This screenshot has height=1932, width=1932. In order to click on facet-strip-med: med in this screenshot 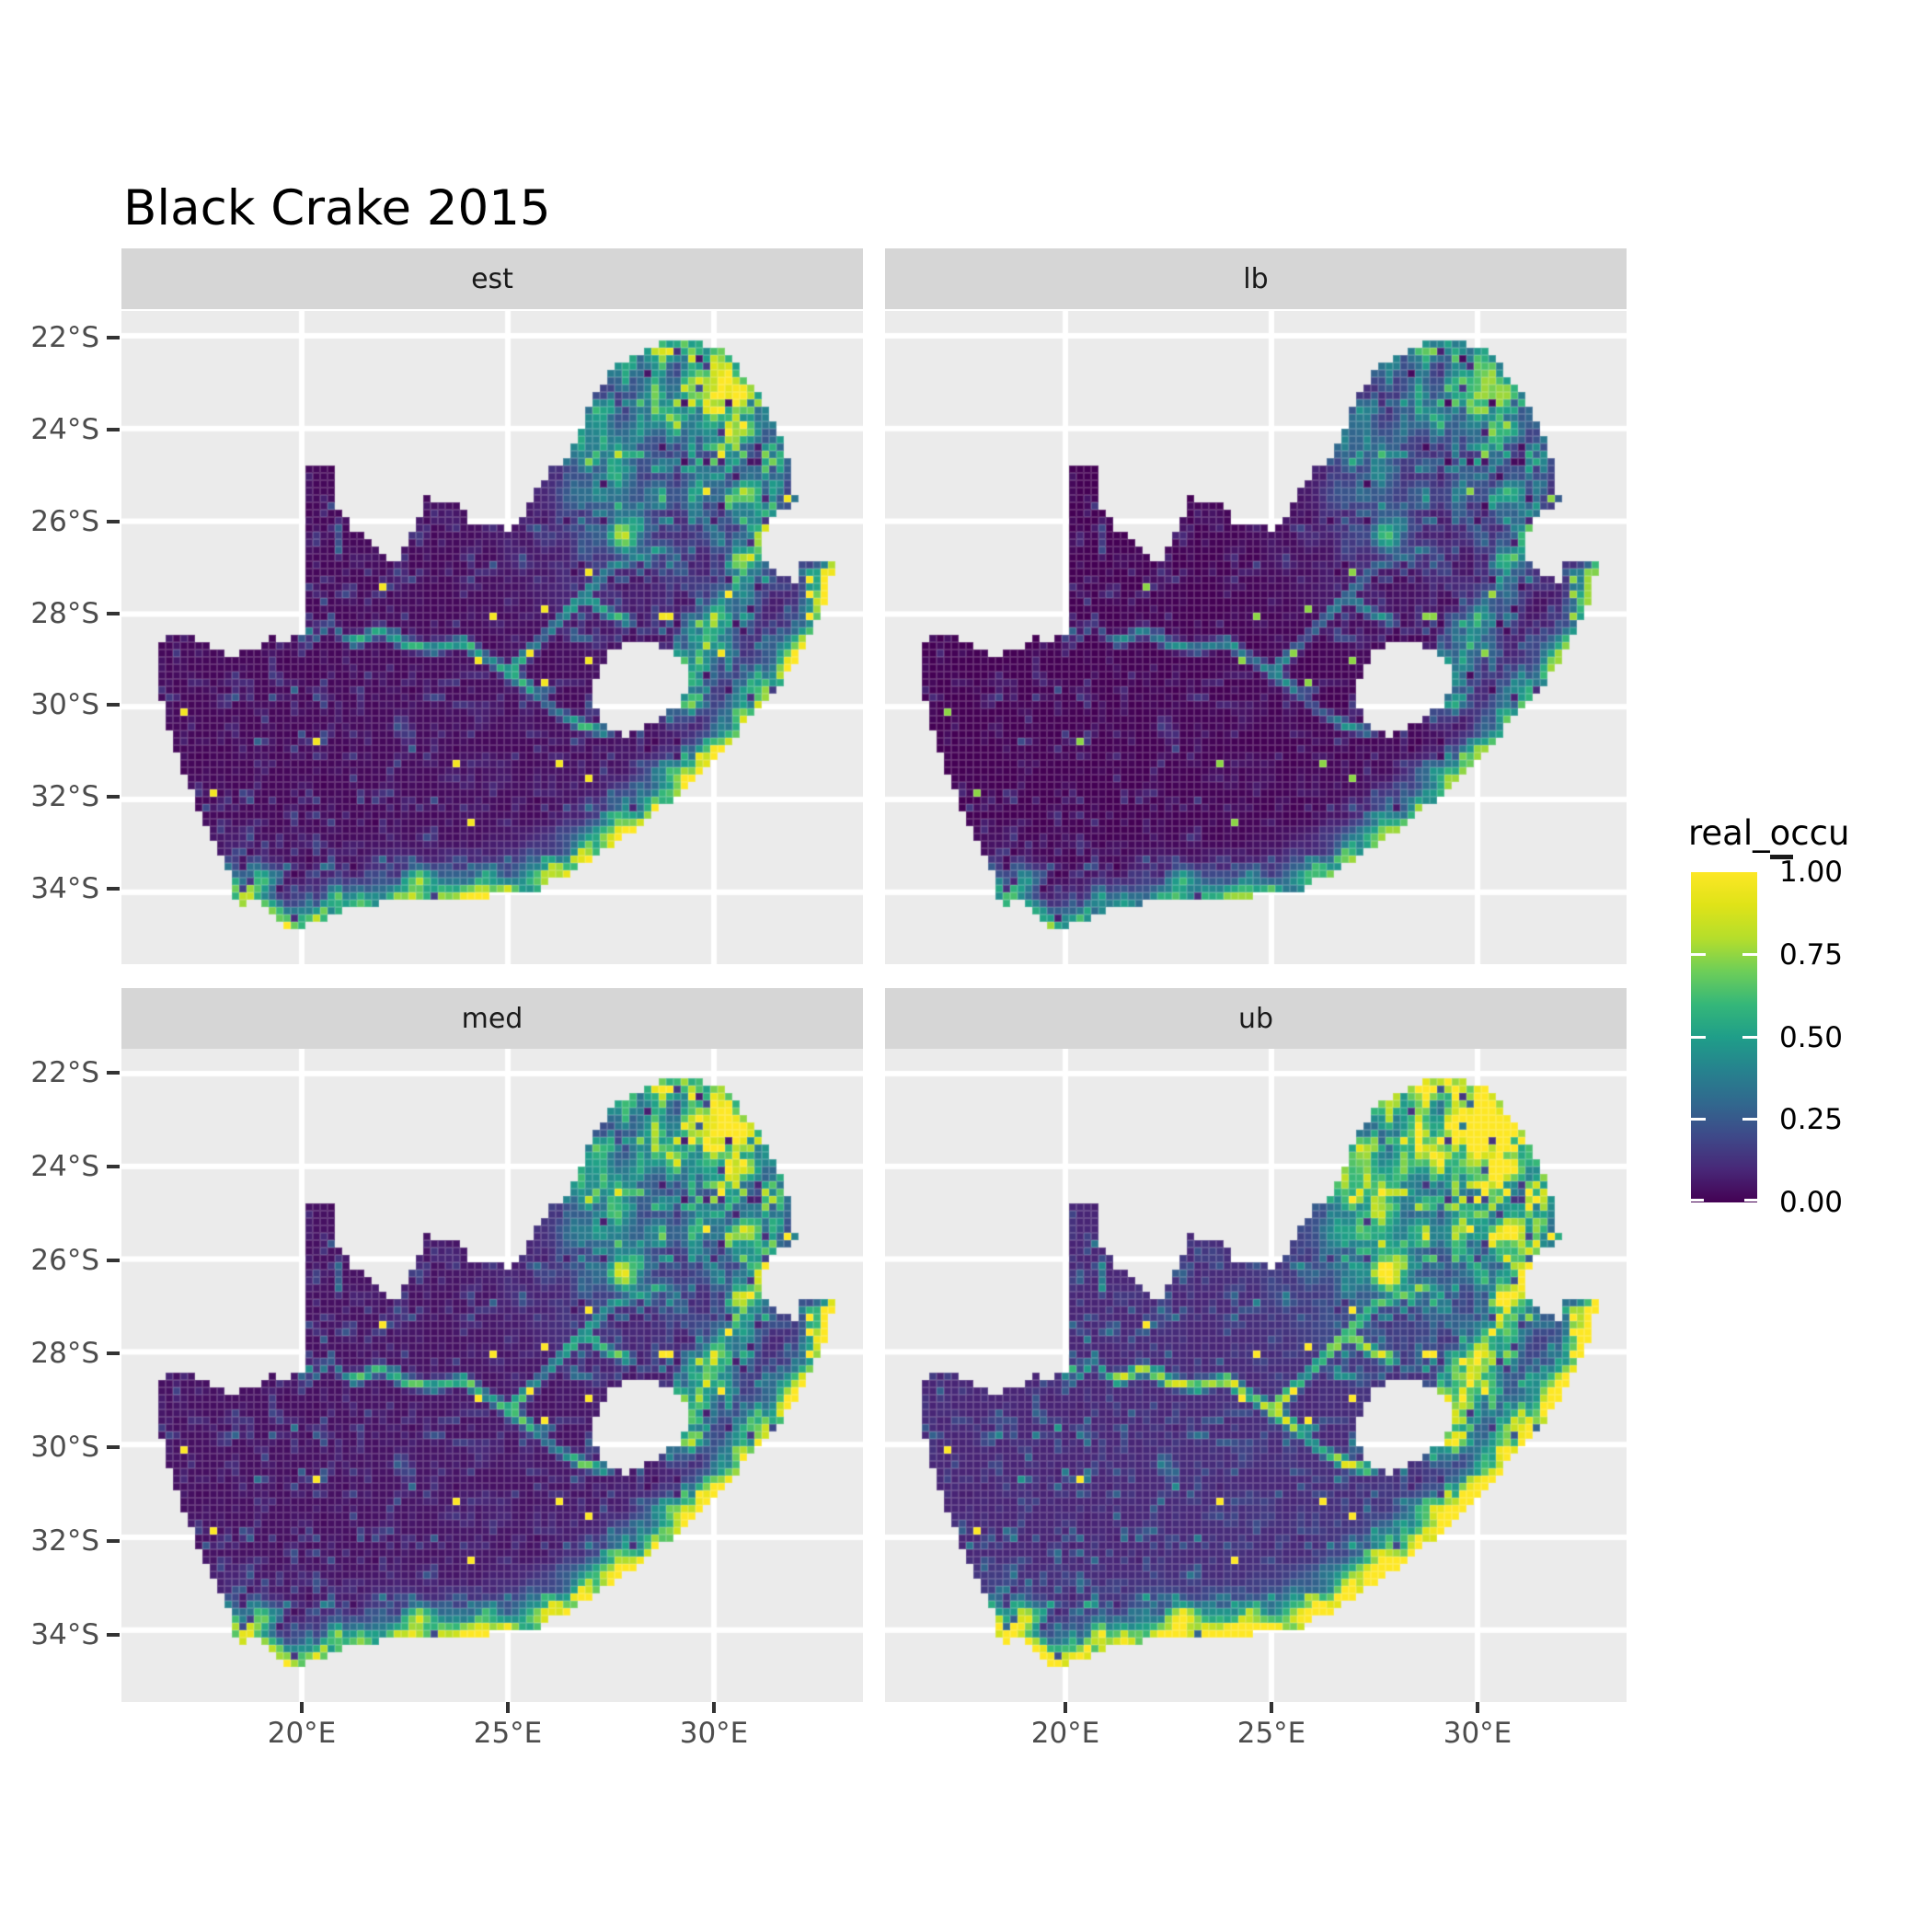, I will do `click(492, 1018)`.